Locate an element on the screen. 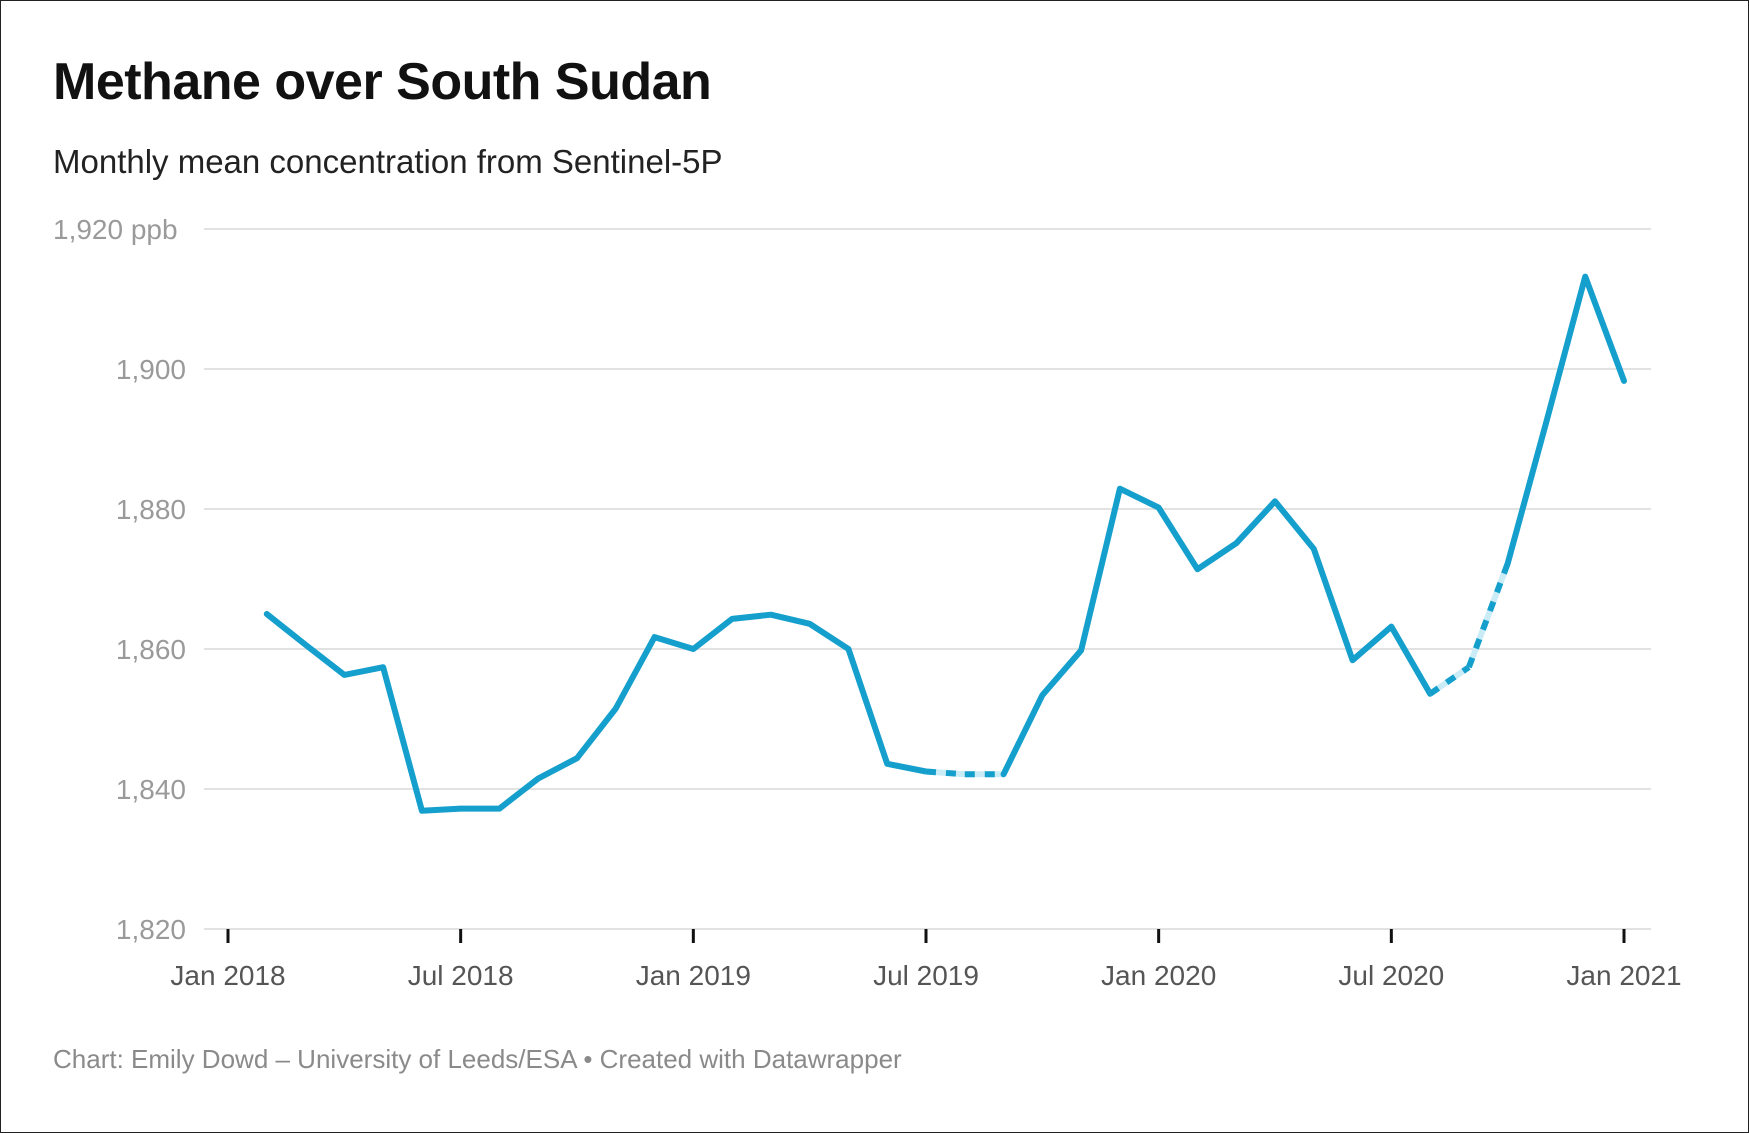  y-tick-label: 1,820 is located at coordinates (151, 929).